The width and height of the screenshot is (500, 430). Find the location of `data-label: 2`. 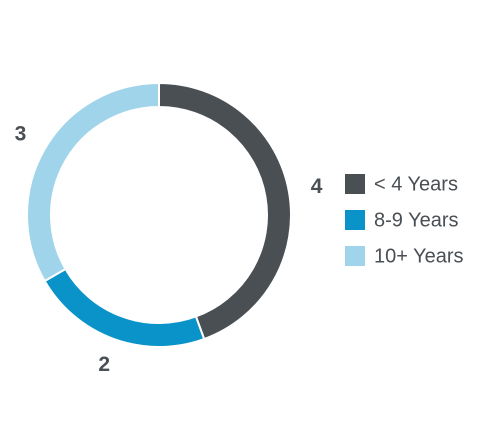

data-label: 2 is located at coordinates (104, 364).